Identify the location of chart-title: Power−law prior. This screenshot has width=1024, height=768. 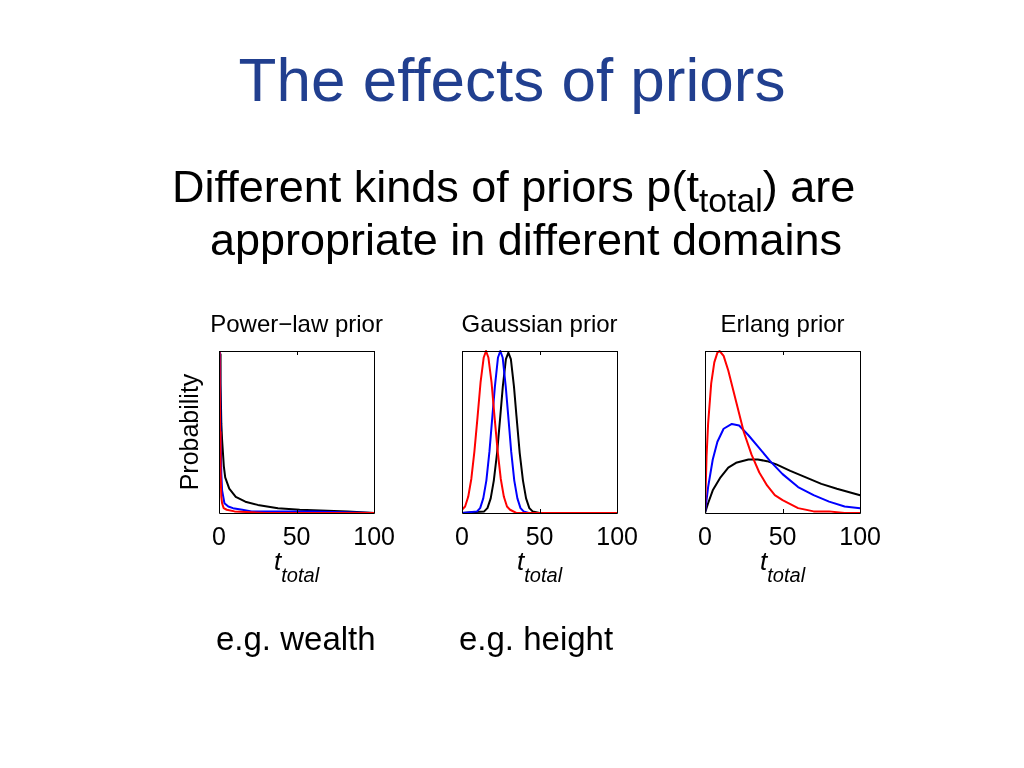
(296, 323).